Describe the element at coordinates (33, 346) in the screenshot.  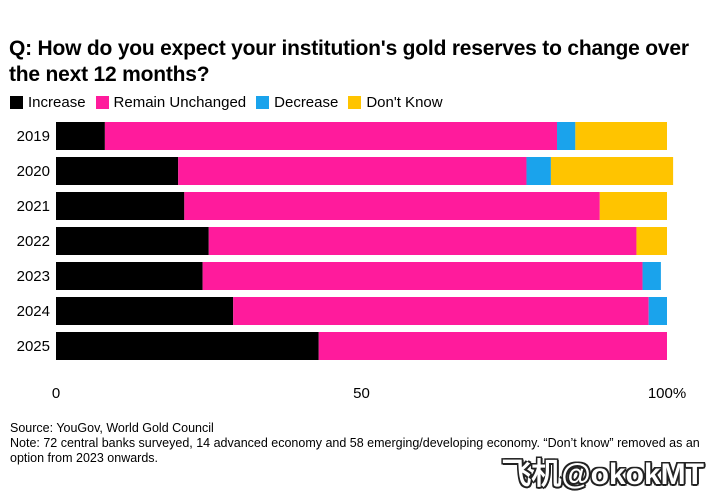
I see `y-tick-label: 2025` at that location.